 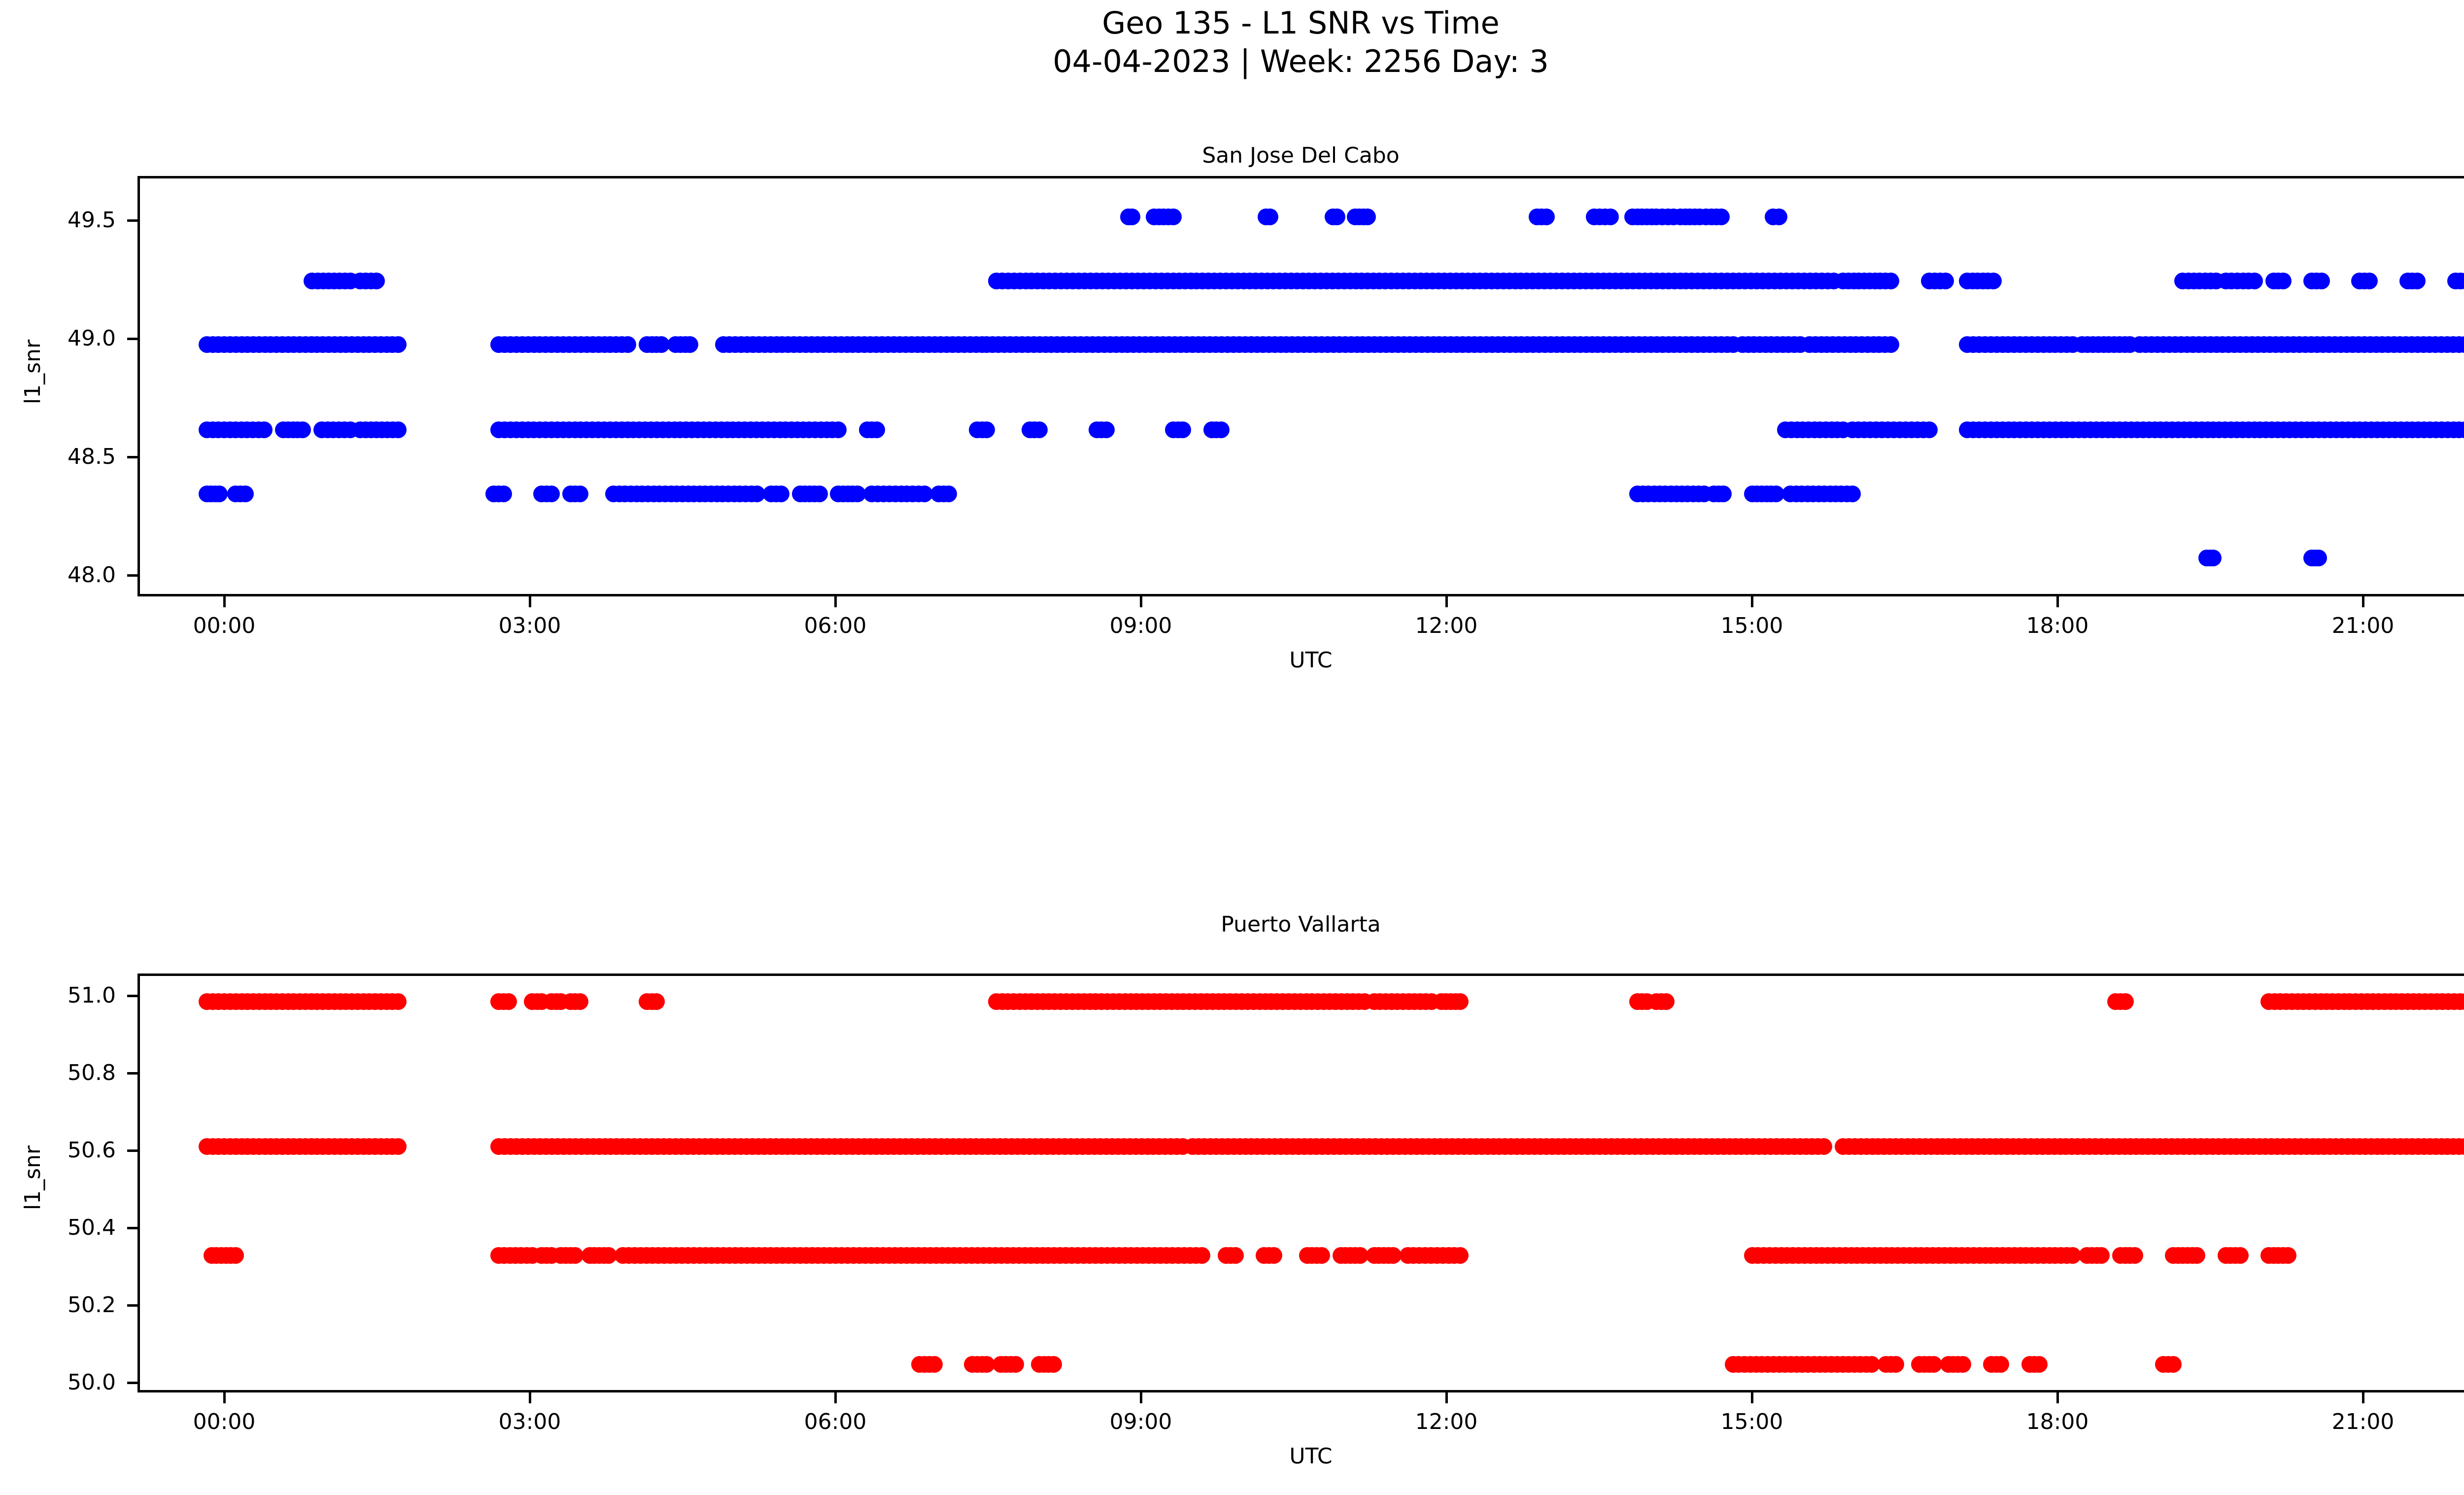 I want to click on y-tick-label: 48.0, so click(x=92, y=575).